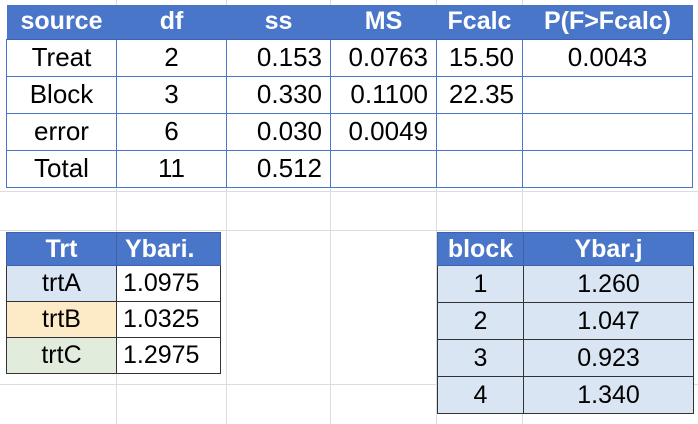 The image size is (698, 424). Describe the element at coordinates (61, 131) in the screenshot. I see `cell-source: error` at that location.